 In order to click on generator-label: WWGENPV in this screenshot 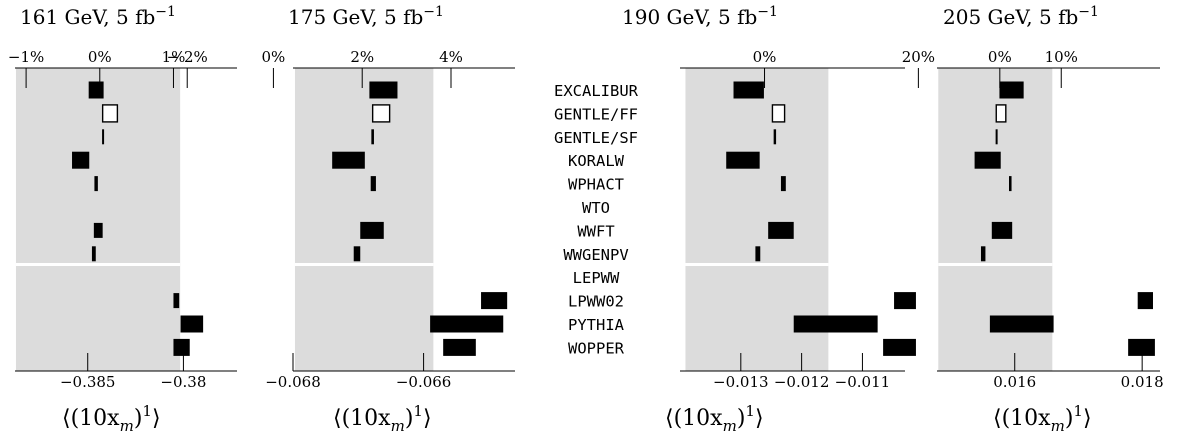, I will do `click(595, 255)`.